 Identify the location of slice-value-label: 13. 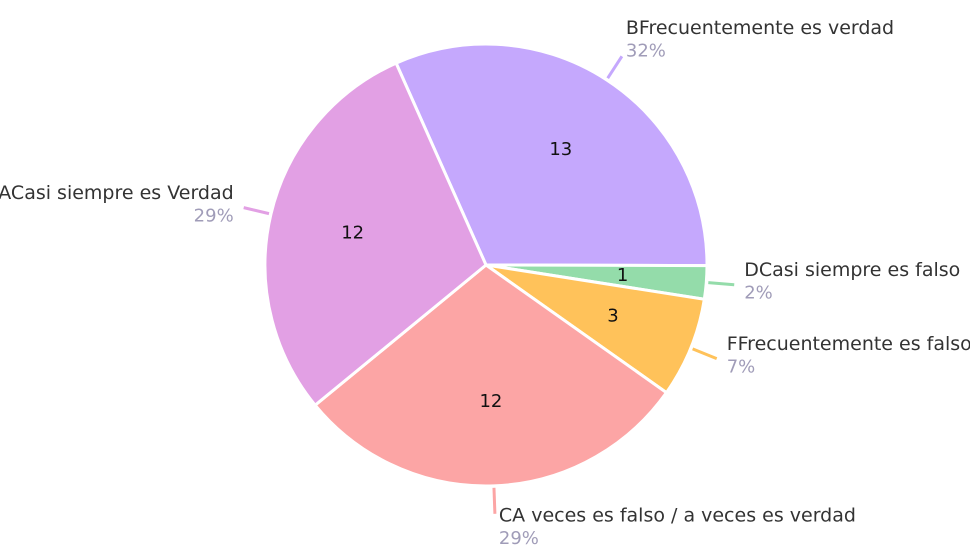
(560, 149).